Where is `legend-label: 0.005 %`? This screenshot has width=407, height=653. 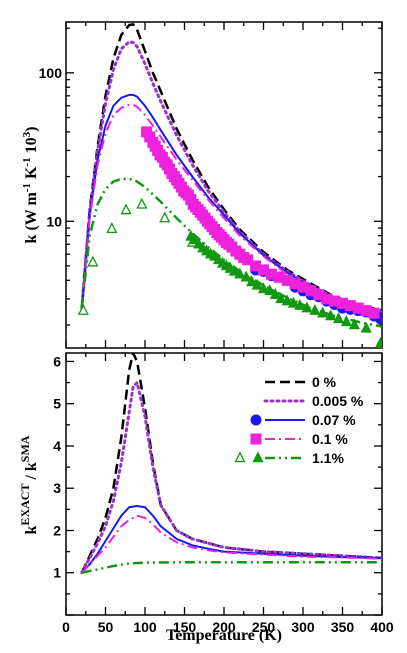 legend-label: 0.005 % is located at coordinates (338, 401).